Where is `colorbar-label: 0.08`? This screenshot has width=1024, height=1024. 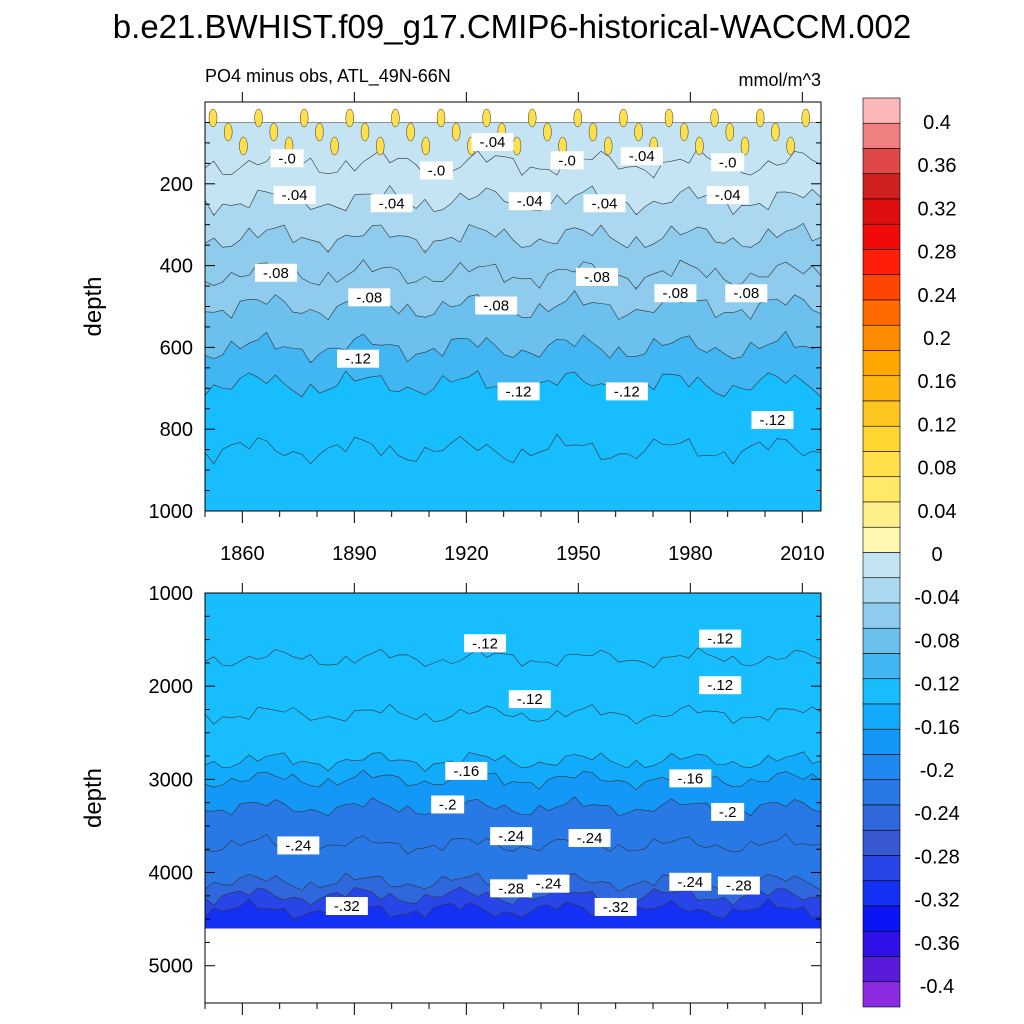
colorbar-label: 0.08 is located at coordinates (937, 469).